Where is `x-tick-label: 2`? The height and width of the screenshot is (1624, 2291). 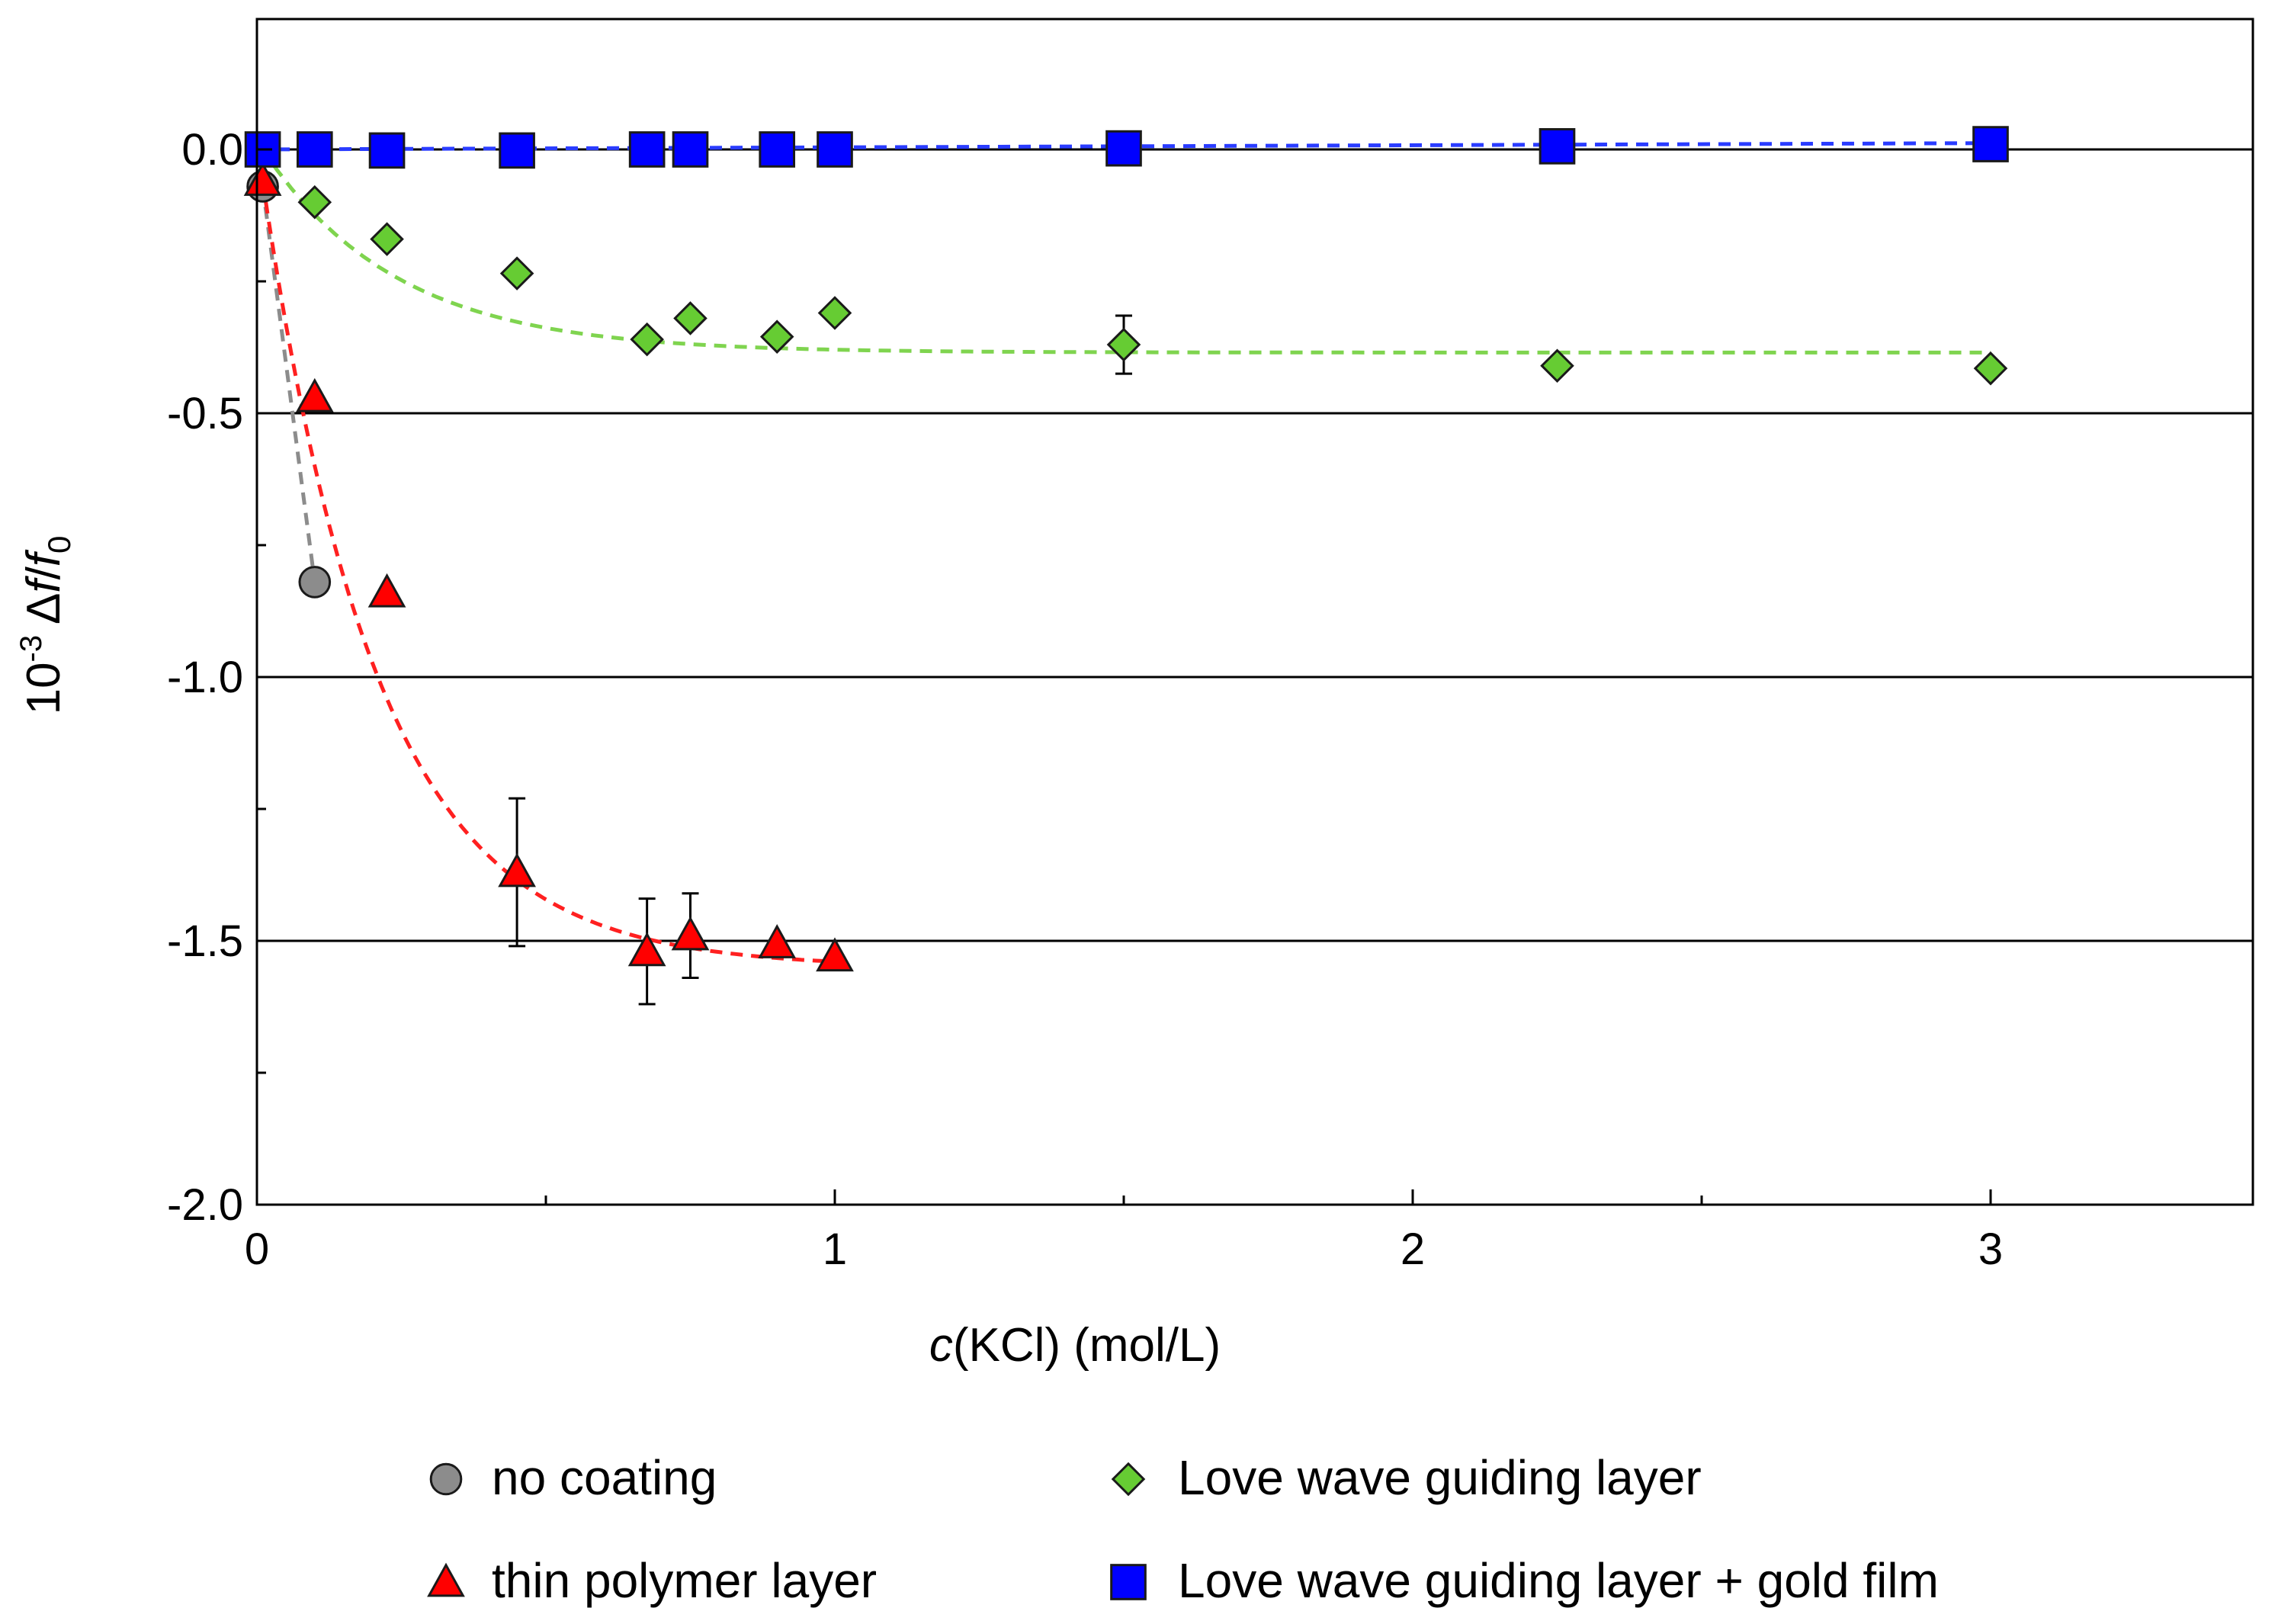 x-tick-label: 2 is located at coordinates (1413, 1249).